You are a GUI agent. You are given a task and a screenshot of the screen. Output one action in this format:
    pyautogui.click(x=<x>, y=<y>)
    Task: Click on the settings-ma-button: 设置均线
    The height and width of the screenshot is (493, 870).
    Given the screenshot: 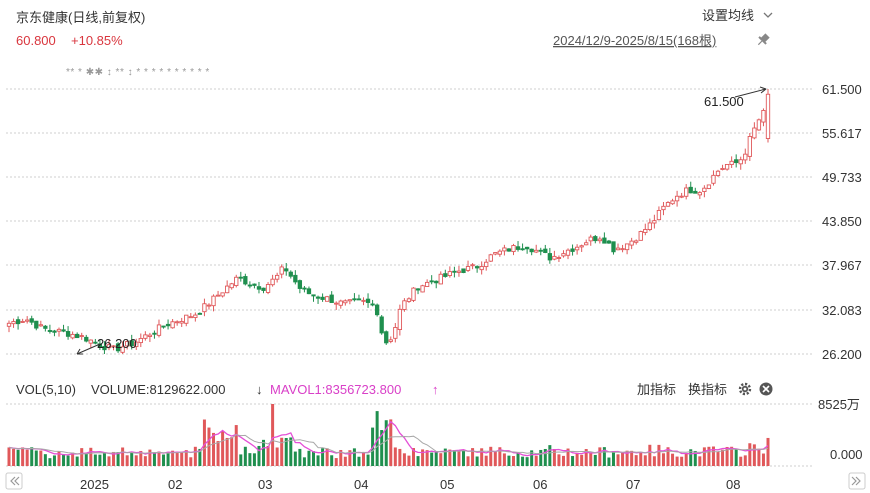 What is the action you would take?
    pyautogui.click(x=737, y=15)
    